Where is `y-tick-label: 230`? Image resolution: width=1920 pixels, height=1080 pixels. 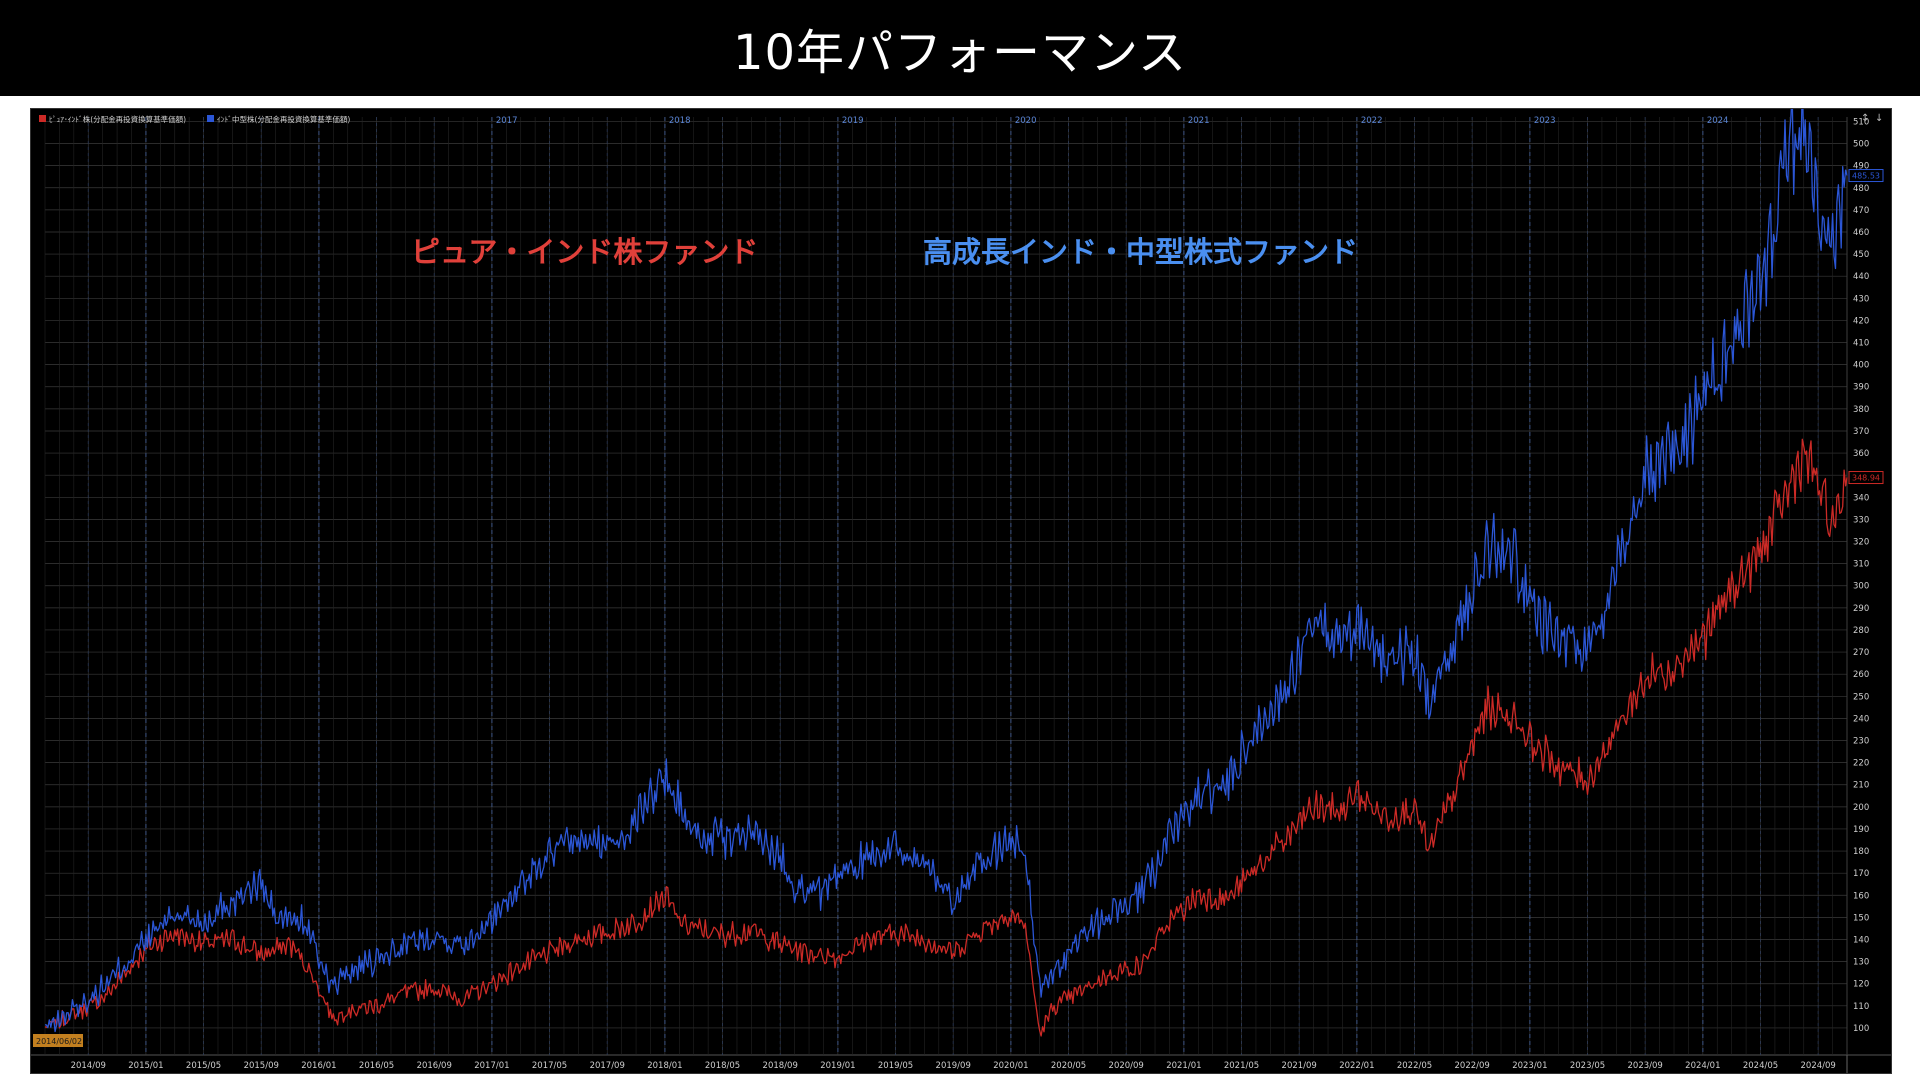 y-tick-label: 230 is located at coordinates (1861, 742).